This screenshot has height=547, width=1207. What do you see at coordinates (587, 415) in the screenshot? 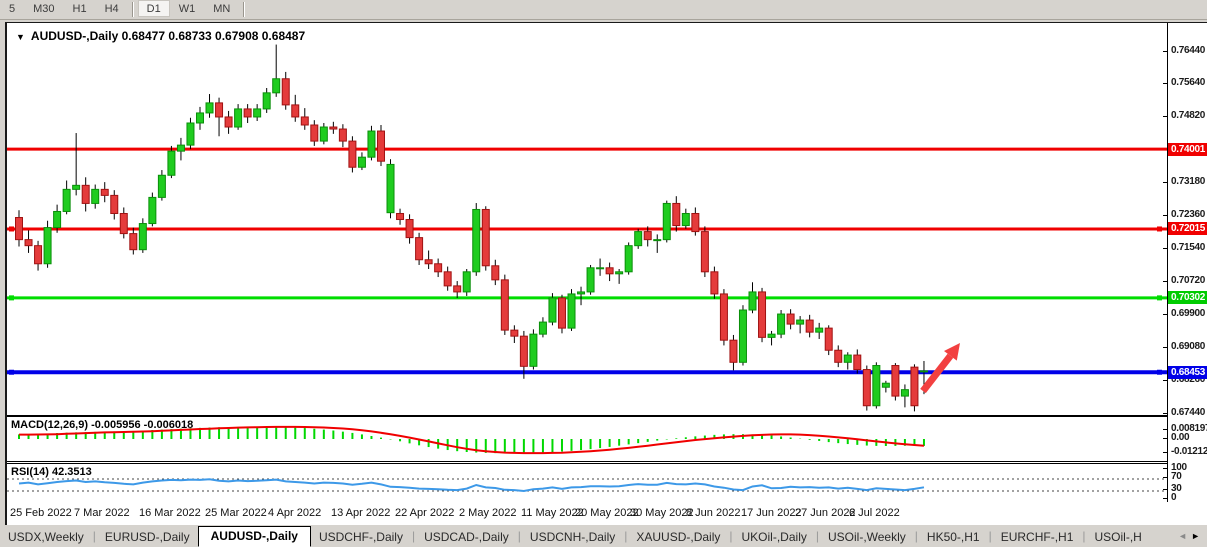
I see `panel-divider` at bounding box center [587, 415].